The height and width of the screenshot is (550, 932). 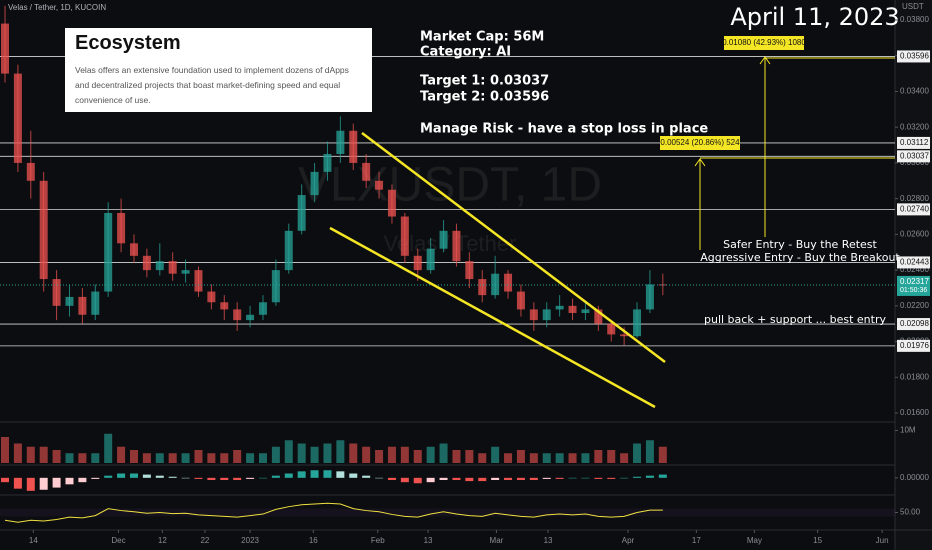 I want to click on x-tick-label: 15, so click(x=817, y=540).